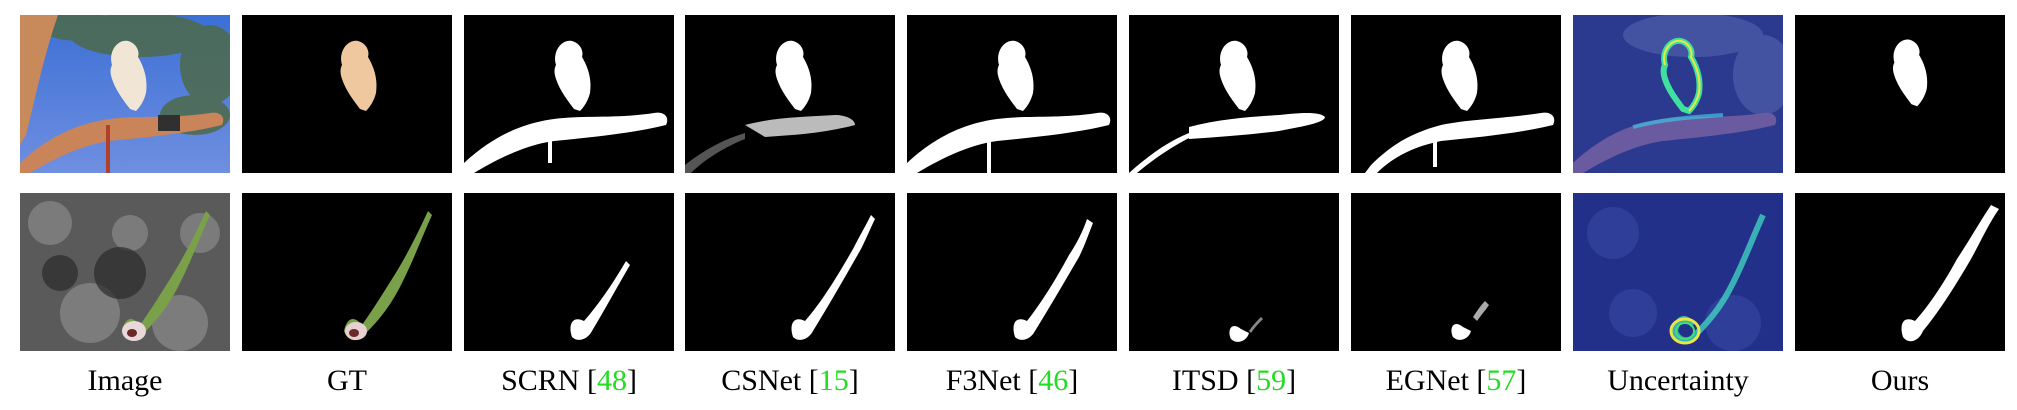 The width and height of the screenshot is (2017, 410). I want to click on ours-cockatoo-on-branch-image, so click(1900, 94).